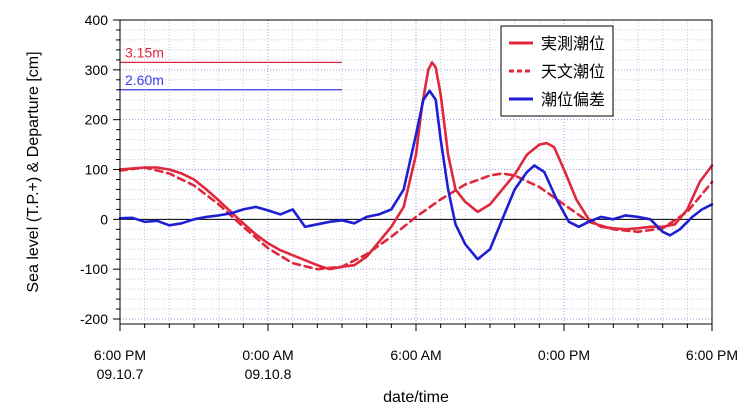  I want to click on y-tick-label: 0, so click(104, 219).